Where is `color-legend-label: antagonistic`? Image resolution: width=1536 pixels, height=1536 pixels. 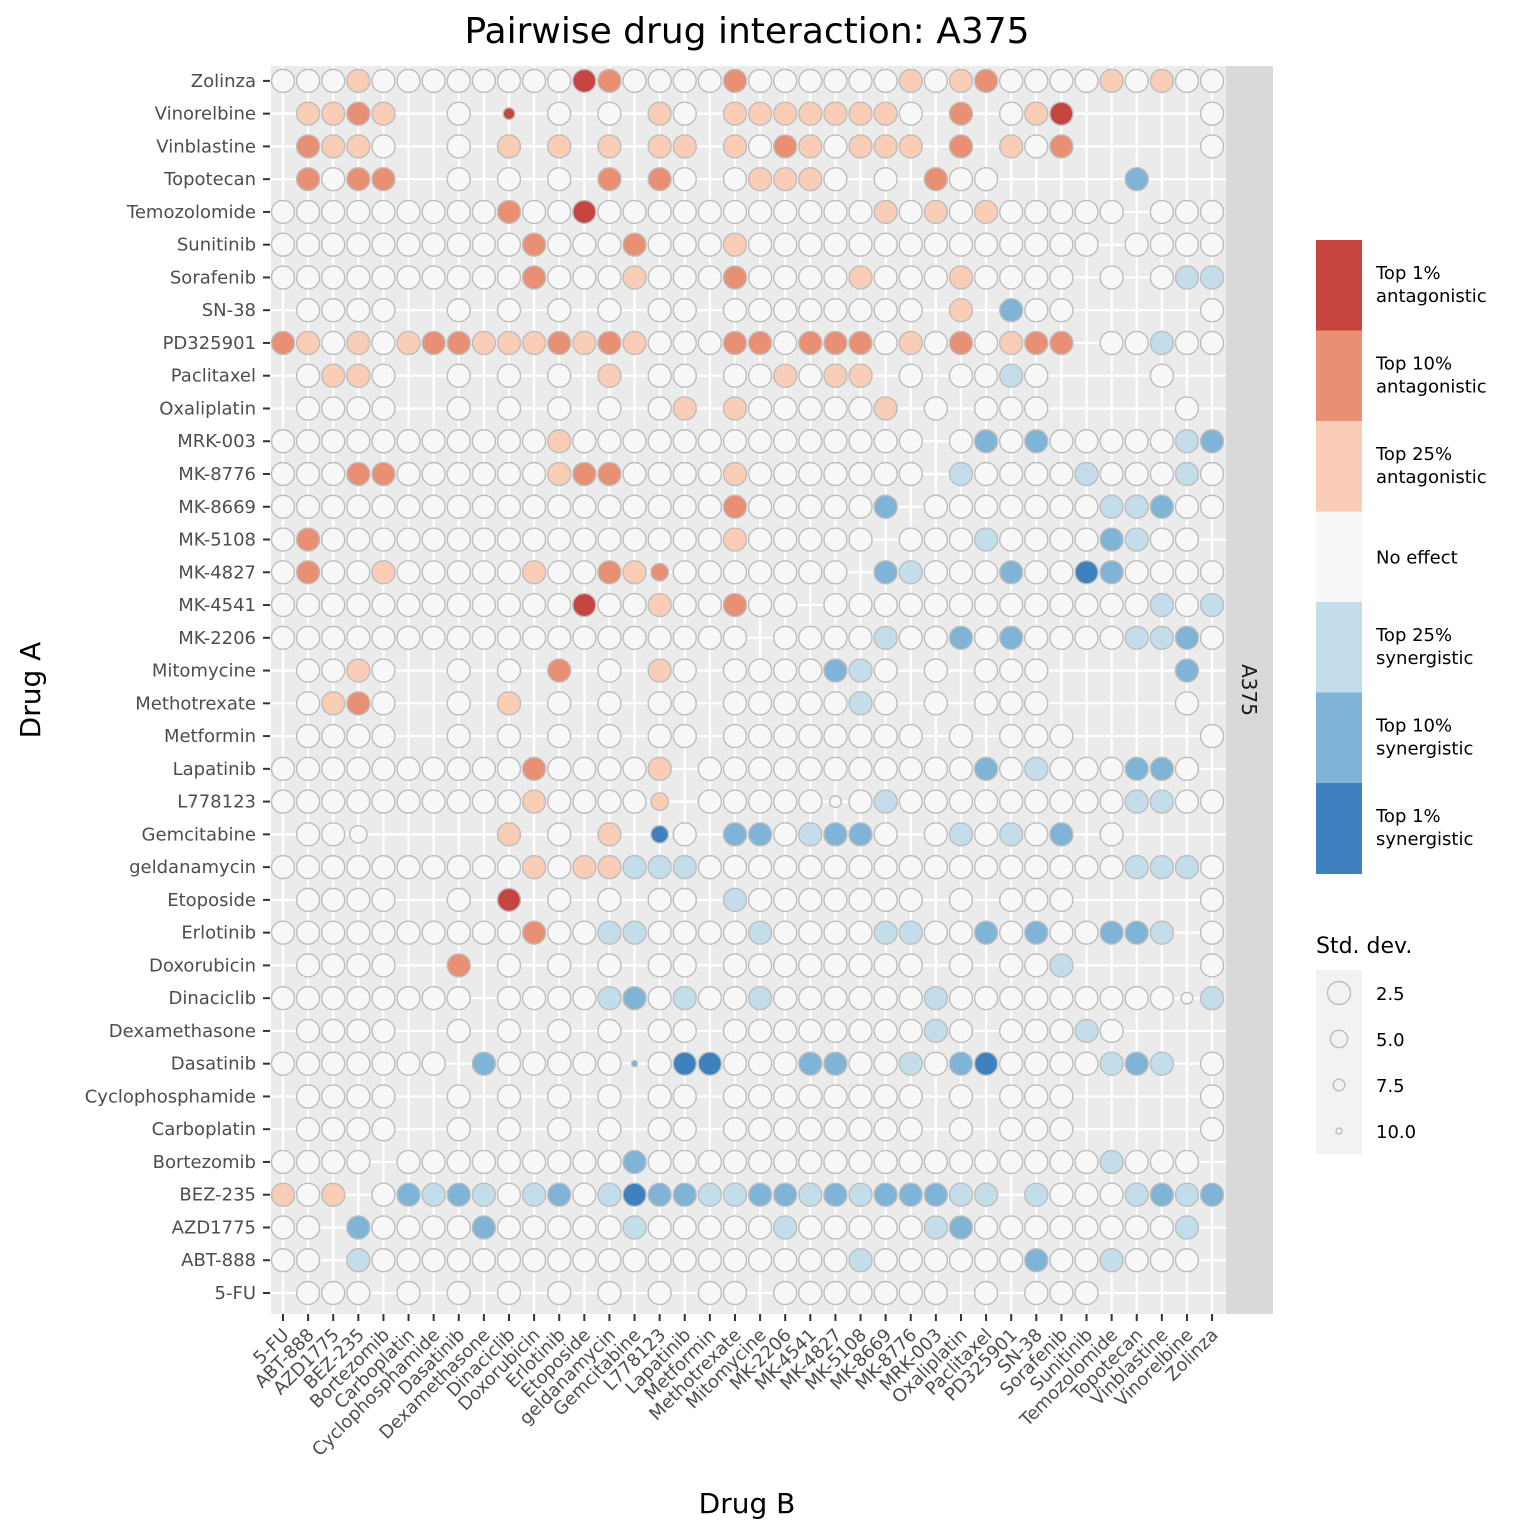 color-legend-label: antagonistic is located at coordinates (1431, 387).